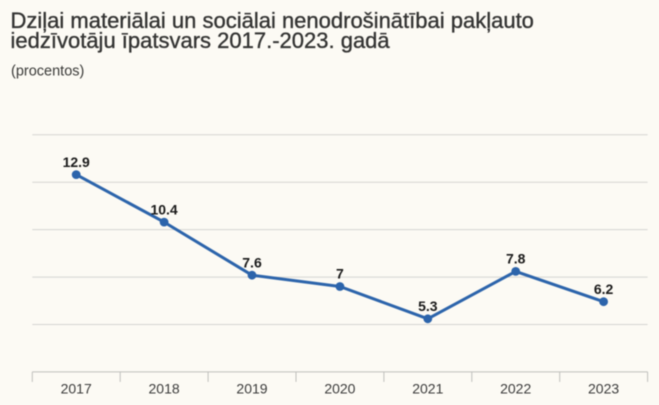 This screenshot has height=405, width=659. Describe the element at coordinates (76, 162) in the screenshot. I see `svg-text: 12.9` at that location.